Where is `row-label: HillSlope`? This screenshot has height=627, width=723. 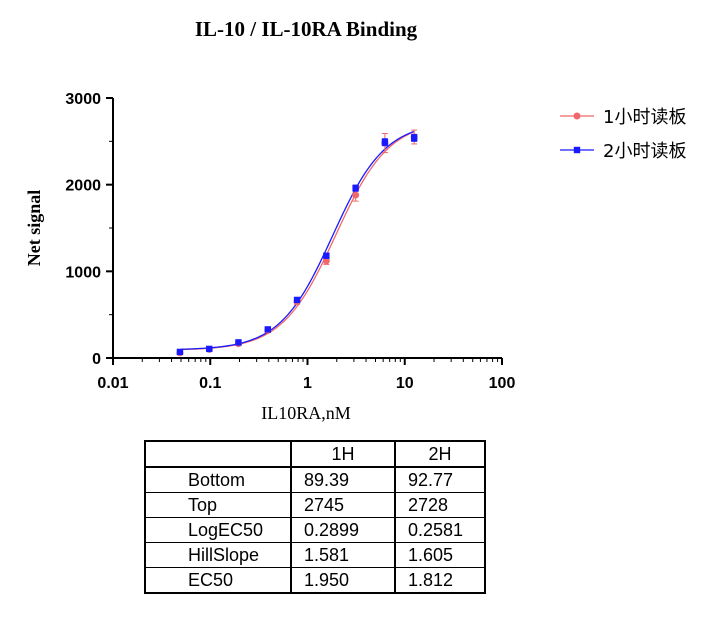
row-label: HillSlope is located at coordinates (218, 555).